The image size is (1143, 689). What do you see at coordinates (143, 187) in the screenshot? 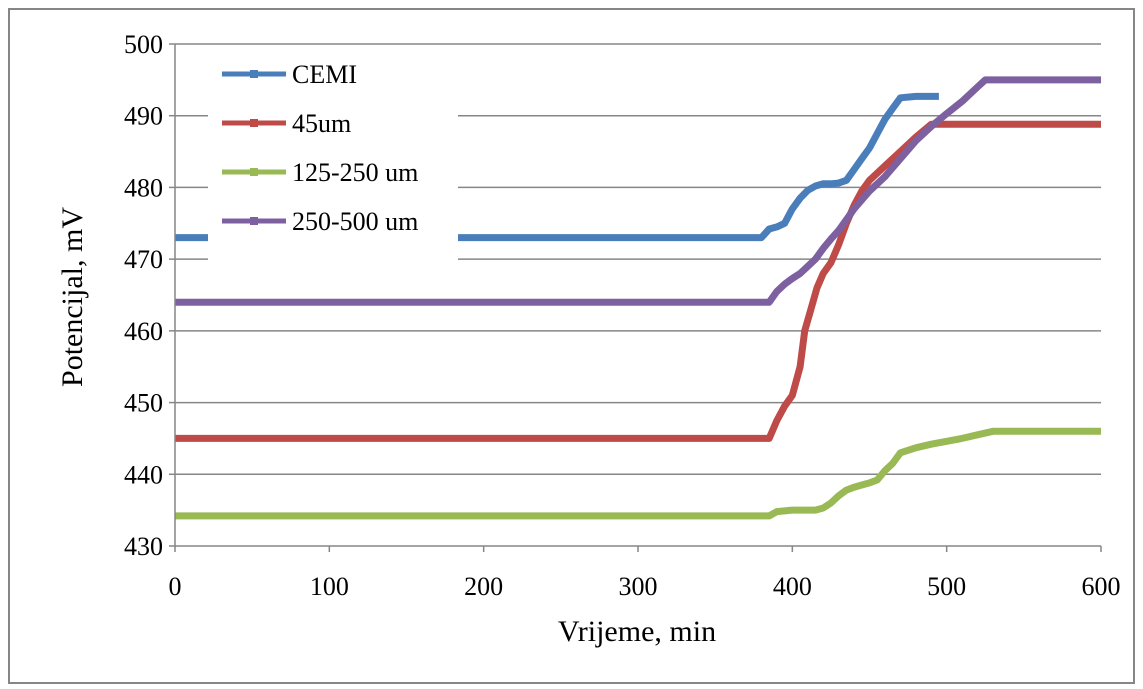
I see `y-tick-label: 480` at bounding box center [143, 187].